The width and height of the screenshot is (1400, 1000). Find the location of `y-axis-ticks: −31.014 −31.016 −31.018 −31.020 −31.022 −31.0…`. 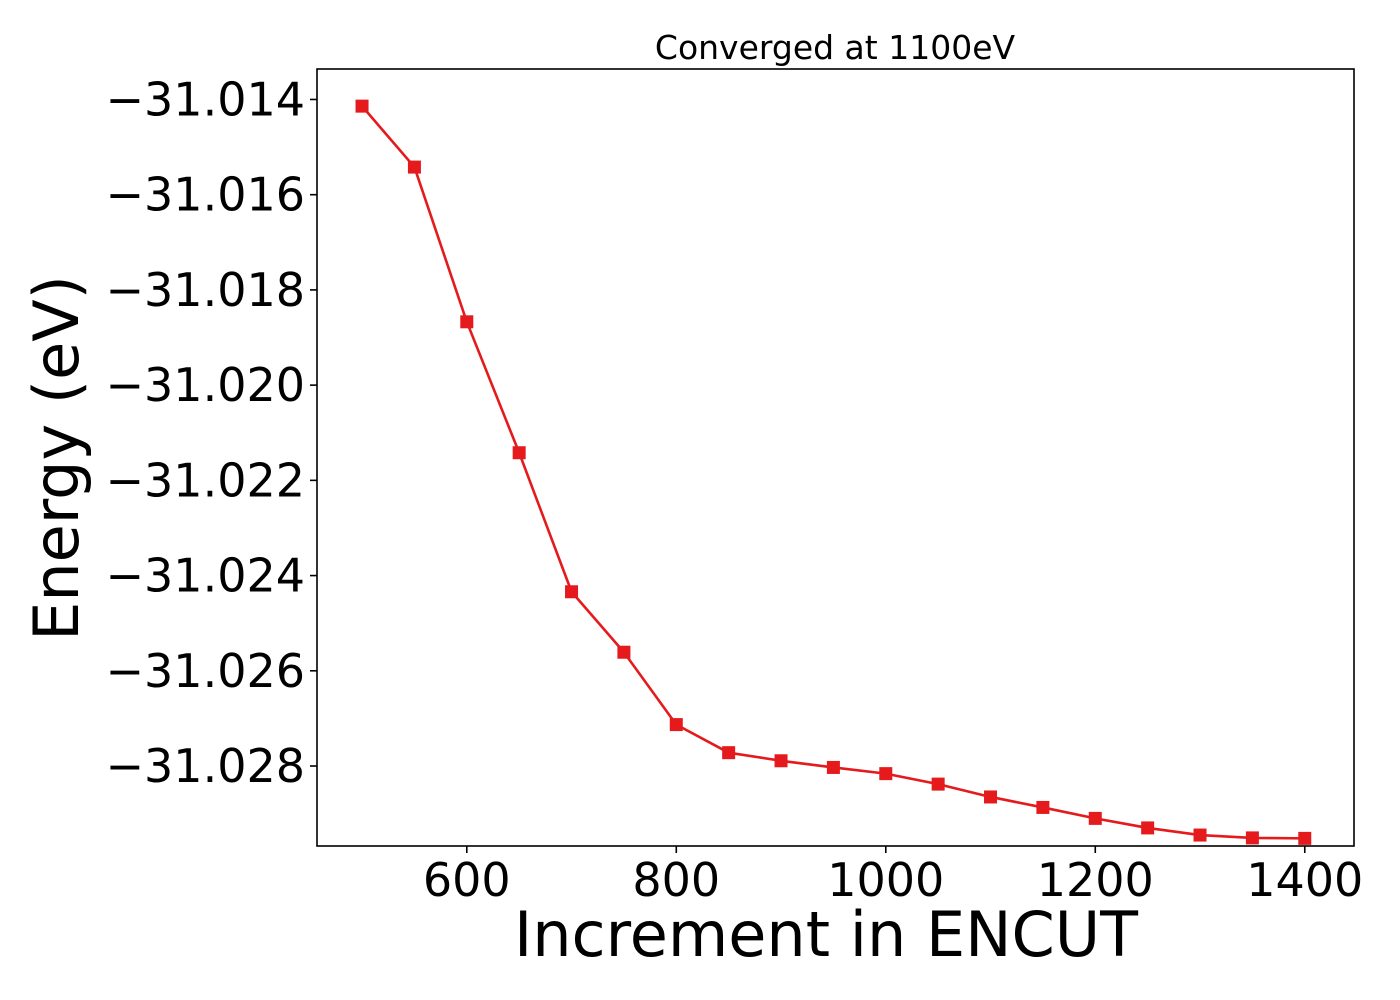

y-axis-ticks: −31.014 −31.016 −31.018 −31.020 −31.022 −31.0… is located at coordinates (211, 432).